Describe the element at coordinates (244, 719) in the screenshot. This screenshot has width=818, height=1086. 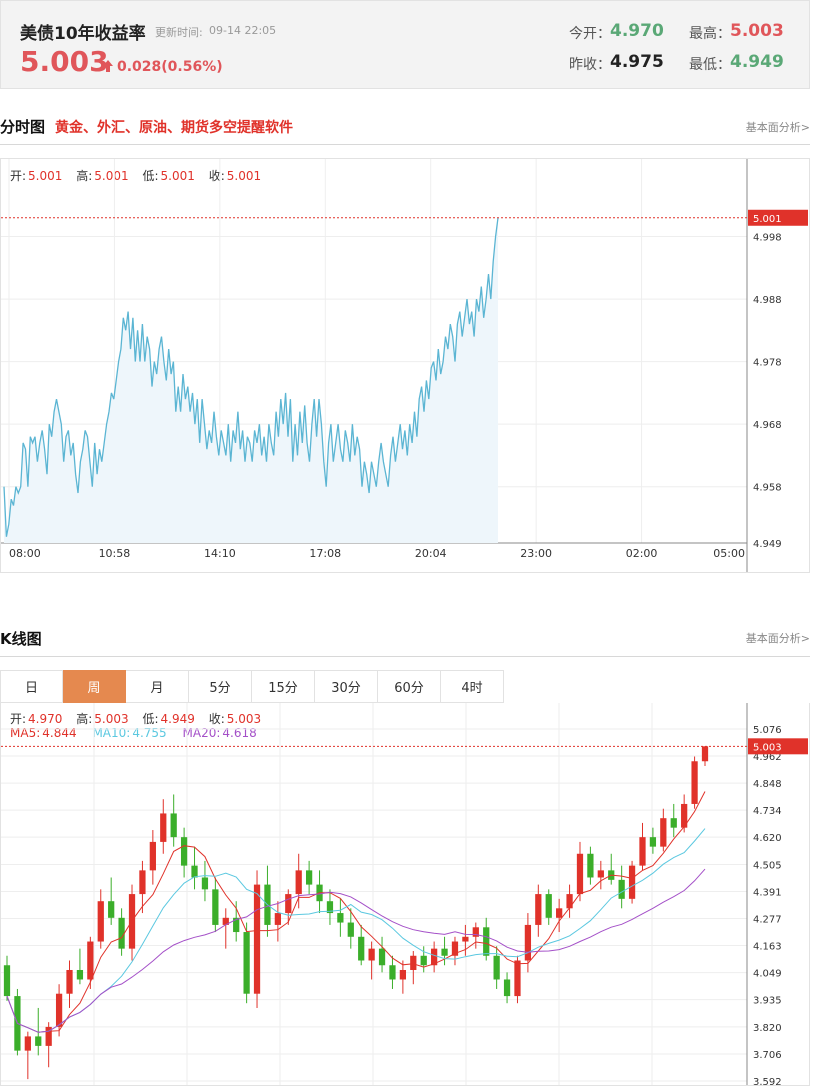
I see `kline-close: 5.003` at that location.